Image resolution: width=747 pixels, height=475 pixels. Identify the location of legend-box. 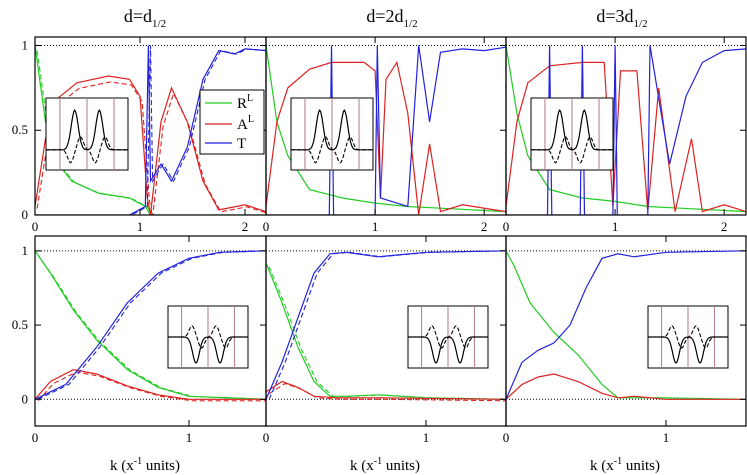
(232, 122).